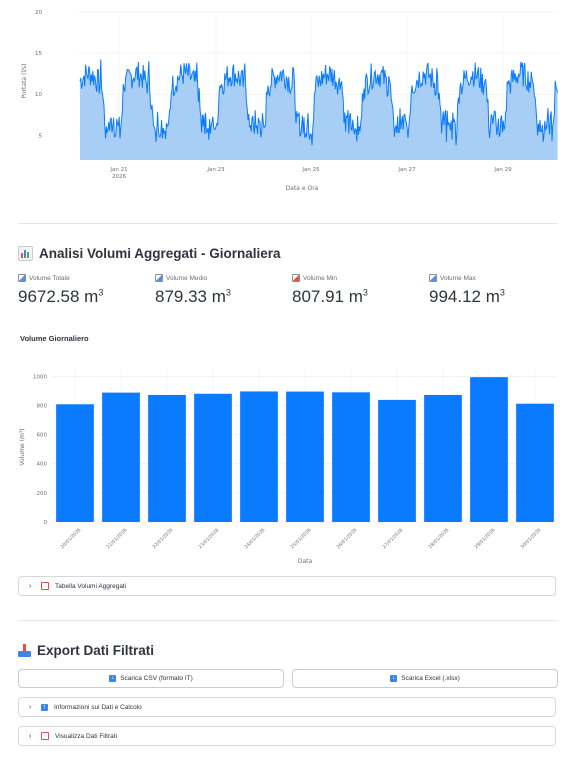  Describe the element at coordinates (49, 278) in the screenshot. I see `metric-label: Volume Totale` at that location.